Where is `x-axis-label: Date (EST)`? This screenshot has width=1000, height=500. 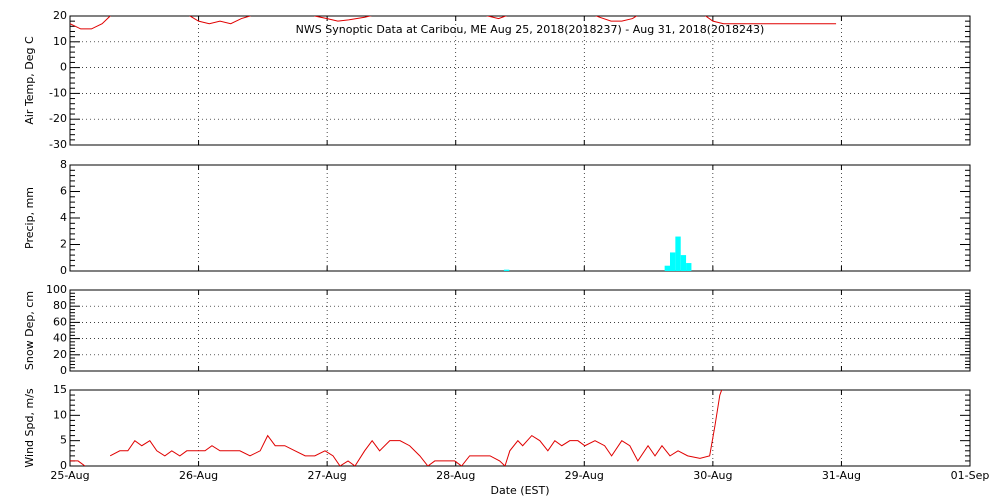 x-axis-label: Date (EST) is located at coordinates (519, 490).